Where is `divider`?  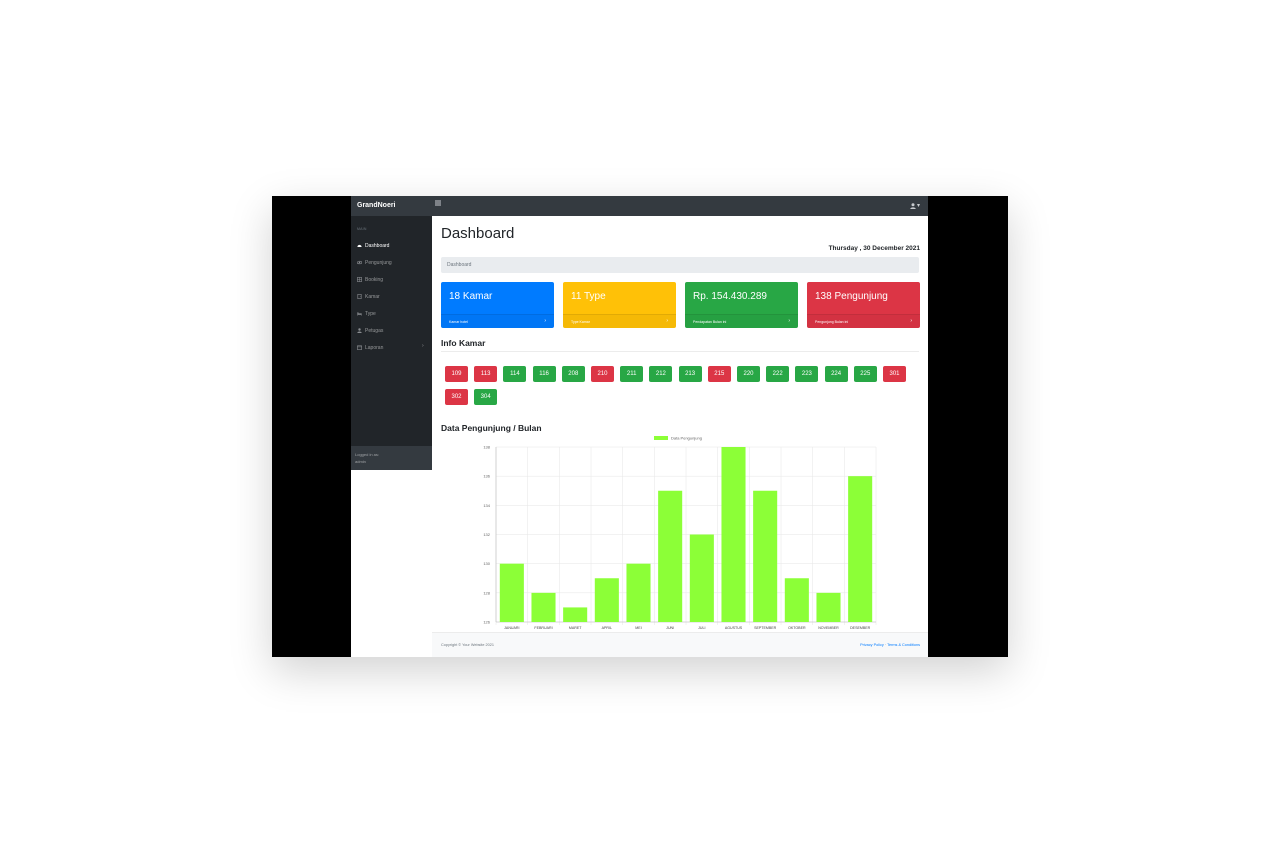
divider is located at coordinates (680, 351).